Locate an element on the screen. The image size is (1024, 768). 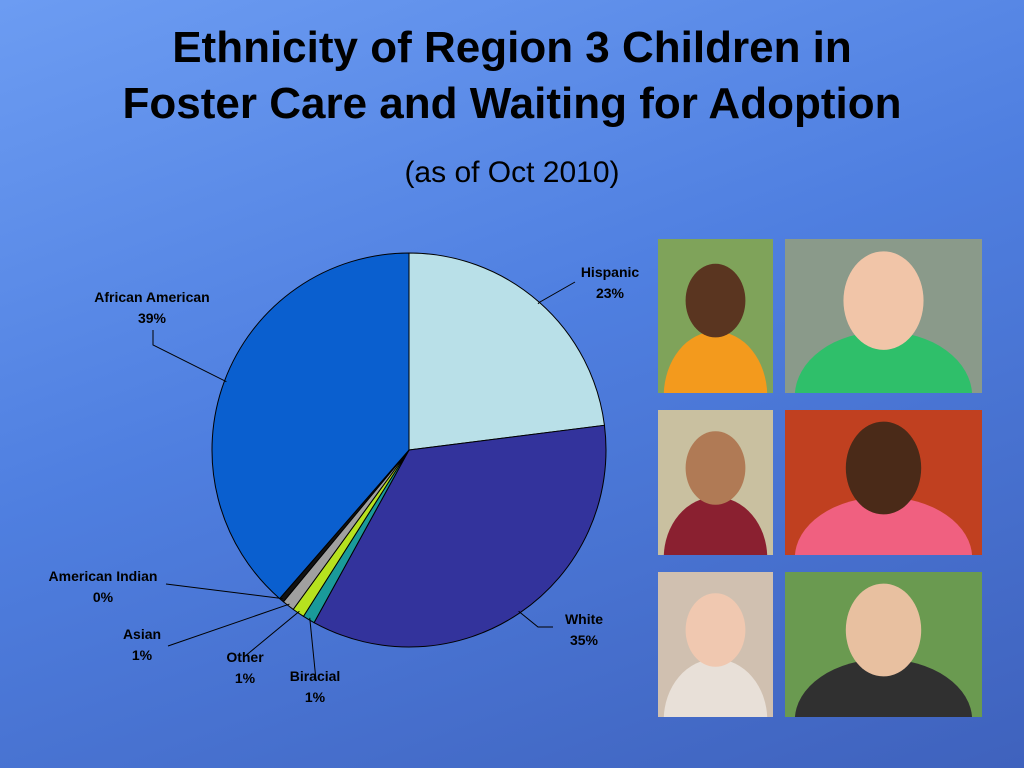
photo-boy-striped-shirt-image is located at coordinates (715, 482).